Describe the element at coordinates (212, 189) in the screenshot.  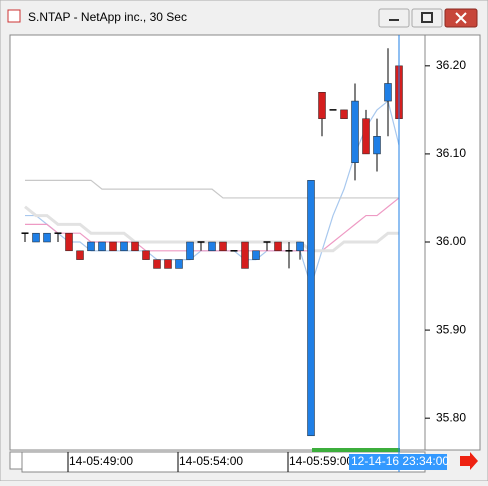
I see `moving-average` at that location.